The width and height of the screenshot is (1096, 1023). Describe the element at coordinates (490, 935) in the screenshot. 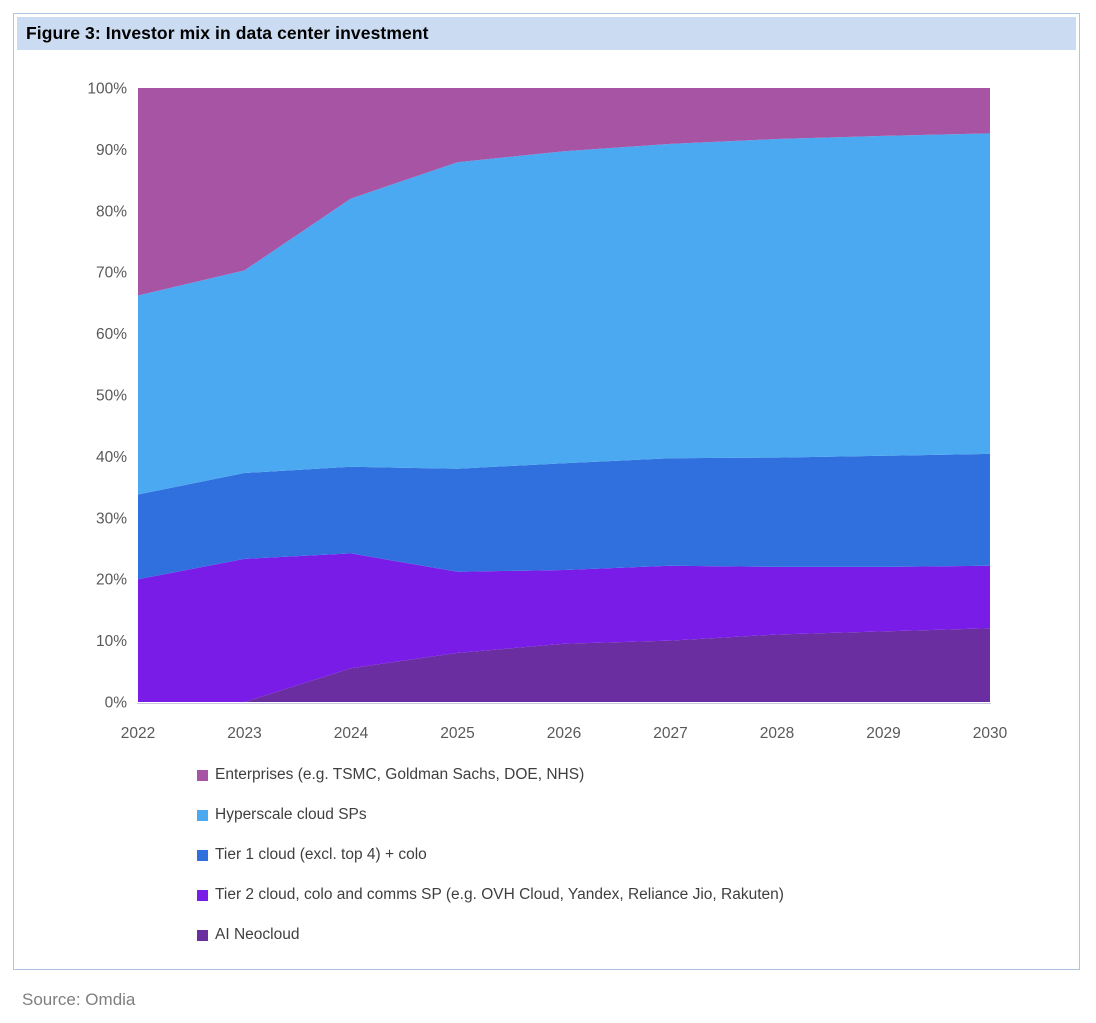

I see `legend-item-ai-neocloud: AI Neocloud` at that location.